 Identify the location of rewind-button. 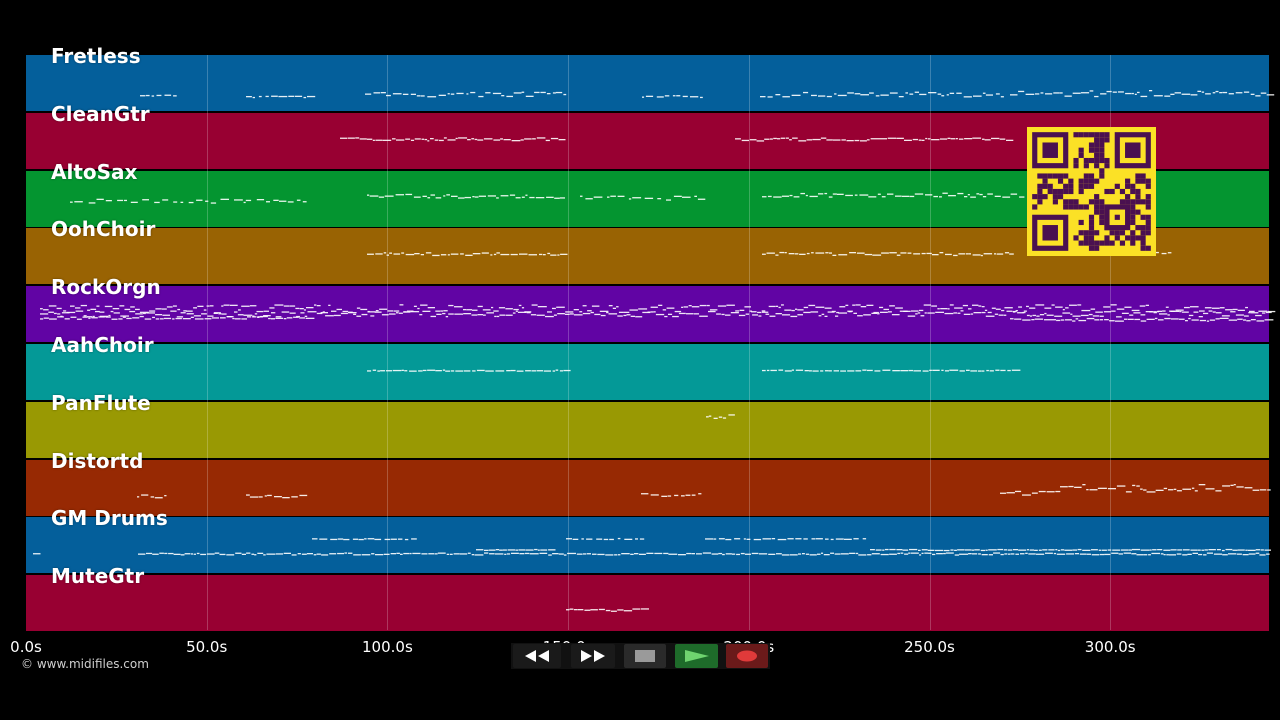
(537, 656).